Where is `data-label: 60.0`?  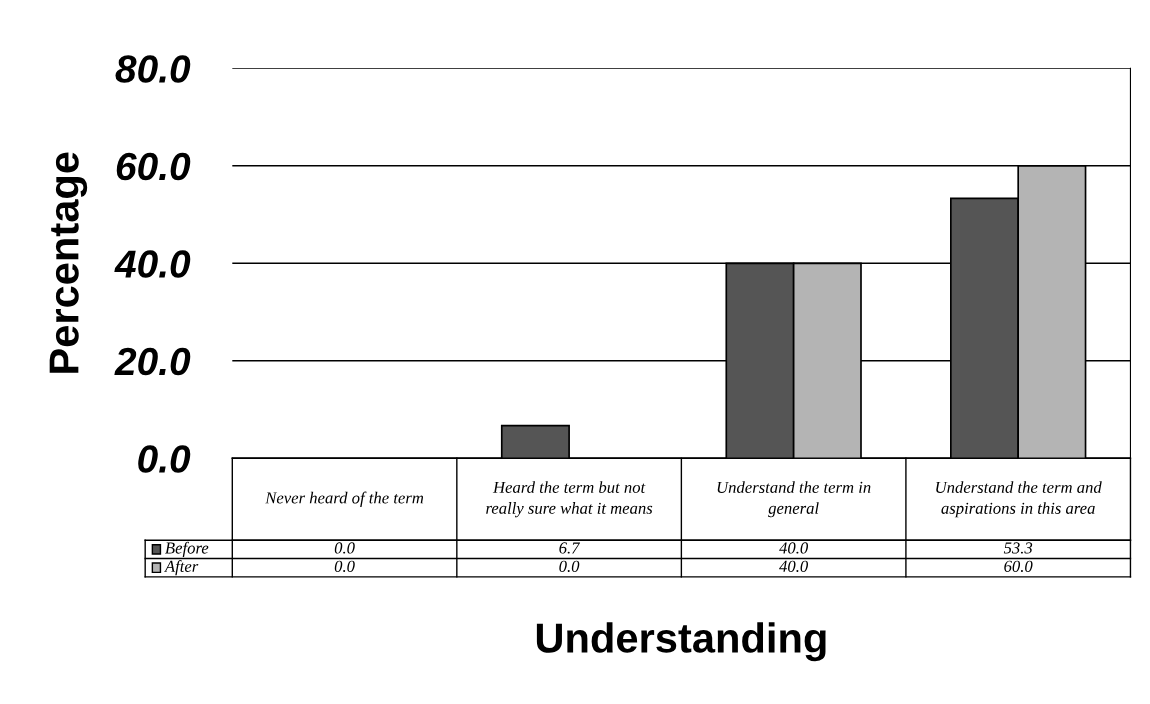 data-label: 60.0 is located at coordinates (1018, 566).